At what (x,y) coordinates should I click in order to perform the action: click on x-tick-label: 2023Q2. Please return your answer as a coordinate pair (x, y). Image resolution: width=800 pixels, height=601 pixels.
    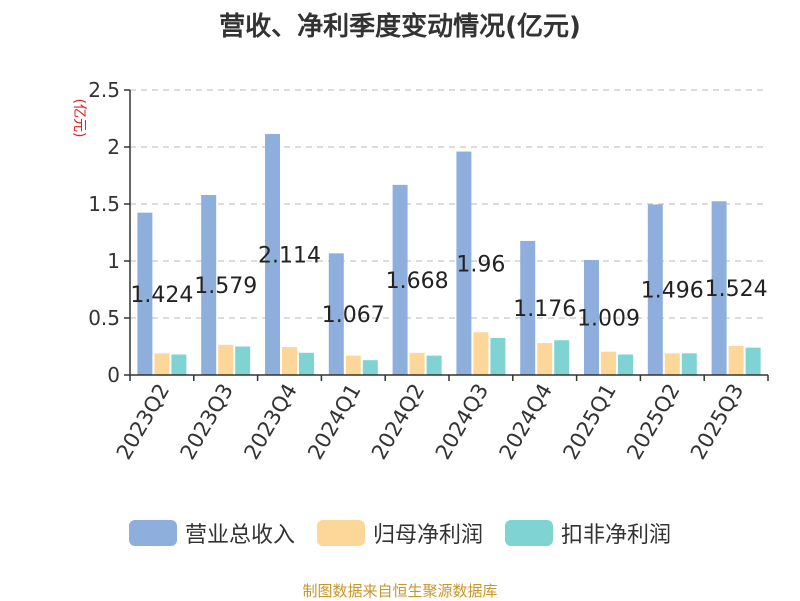
    Looking at the image, I should click on (143, 422).